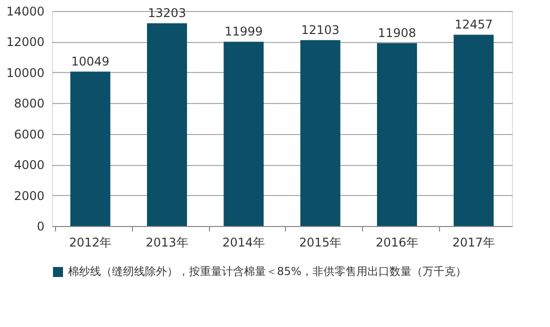 Image resolution: width=550 pixels, height=327 pixels. What do you see at coordinates (243, 243) in the screenshot?
I see `x-tick-label: 2014年` at bounding box center [243, 243].